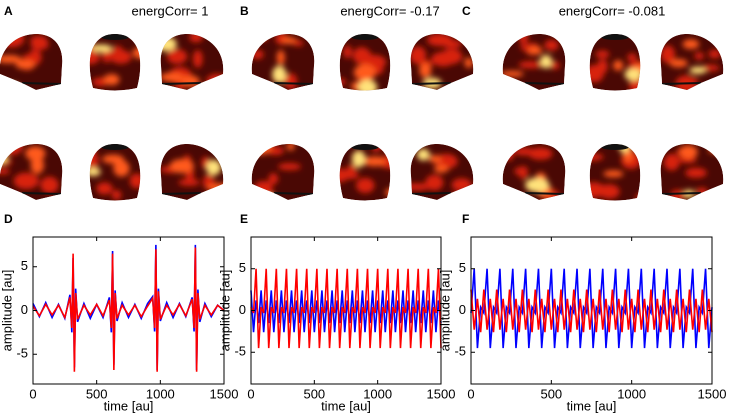  Describe the element at coordinates (170, 10) in the screenshot. I see `panel-title: energCorr= 1` at that location.